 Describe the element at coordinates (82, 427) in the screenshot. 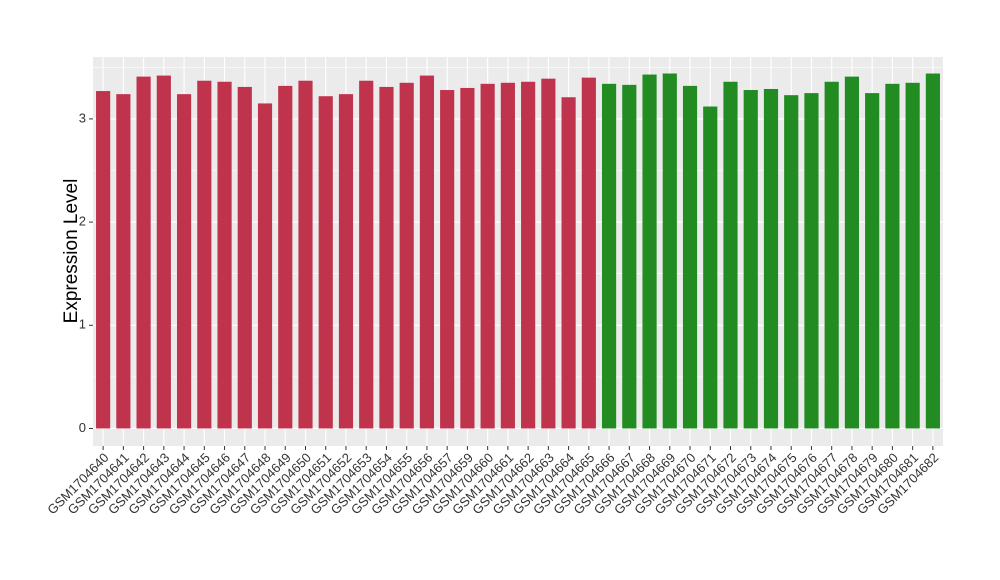

I see `y-tick-label: 0` at that location.